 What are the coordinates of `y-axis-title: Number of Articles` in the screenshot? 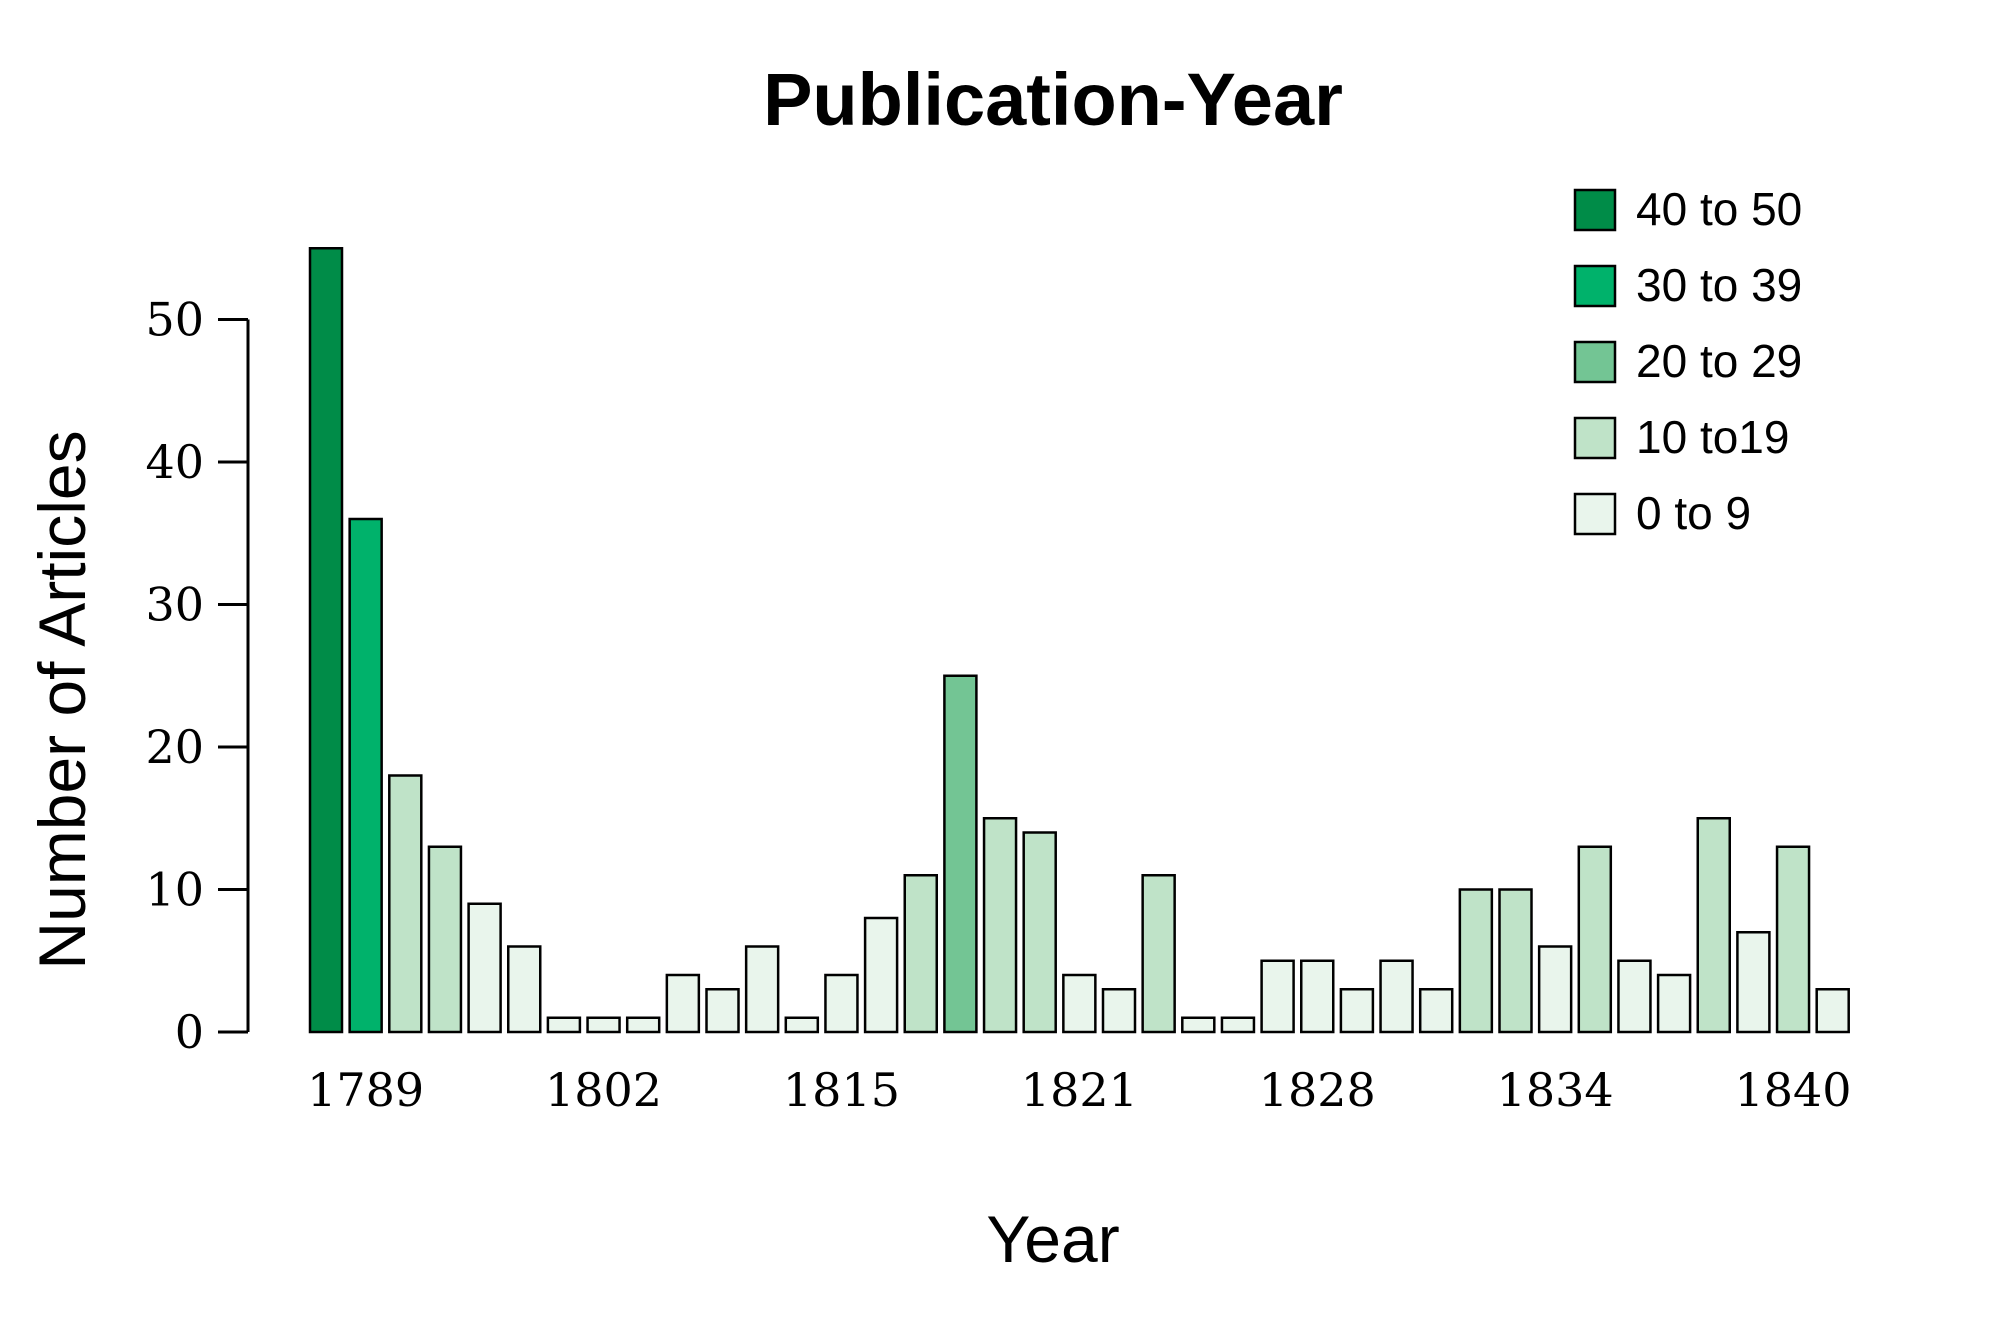 It's located at (62, 699).